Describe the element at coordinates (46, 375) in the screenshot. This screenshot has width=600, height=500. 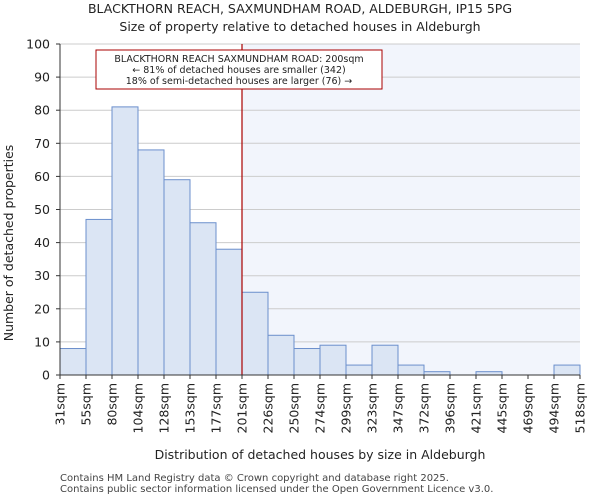
I see `y-tick-label: 0` at that location.